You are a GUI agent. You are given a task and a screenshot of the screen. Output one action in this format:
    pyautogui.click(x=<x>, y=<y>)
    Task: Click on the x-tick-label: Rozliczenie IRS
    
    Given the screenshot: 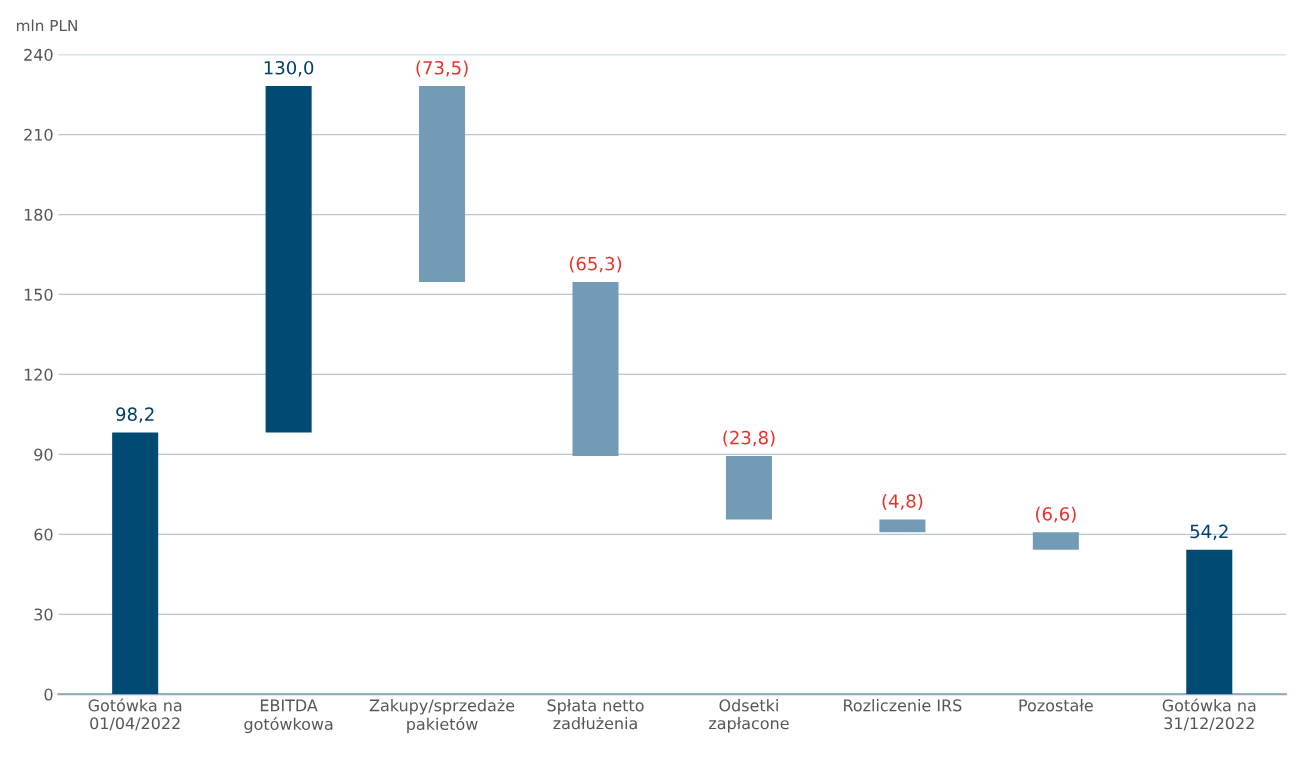 What is the action you would take?
    pyautogui.click(x=903, y=705)
    